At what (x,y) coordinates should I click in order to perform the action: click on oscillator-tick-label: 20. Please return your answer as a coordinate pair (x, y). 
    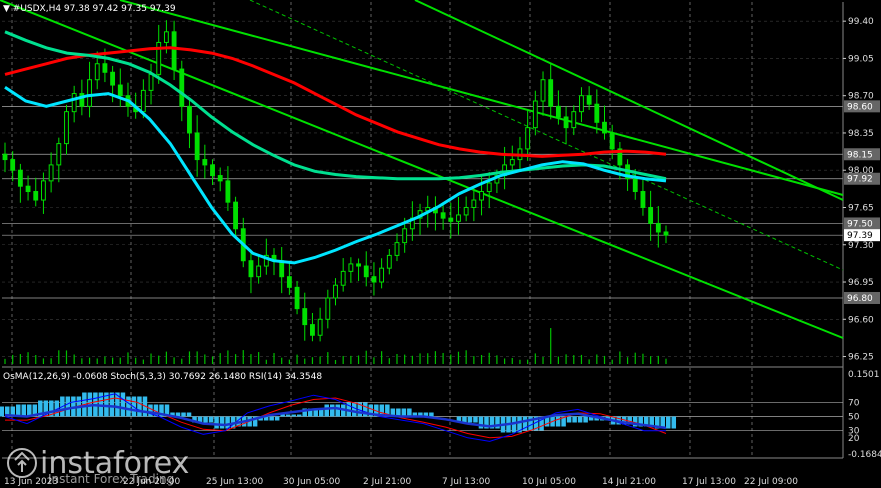
    Looking at the image, I should click on (854, 439).